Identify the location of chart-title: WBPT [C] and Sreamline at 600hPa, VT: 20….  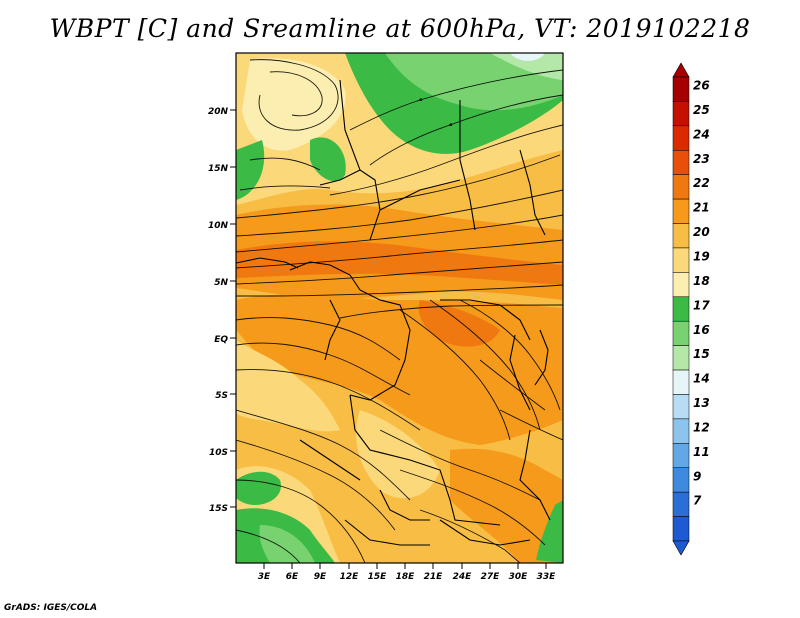
(400, 28).